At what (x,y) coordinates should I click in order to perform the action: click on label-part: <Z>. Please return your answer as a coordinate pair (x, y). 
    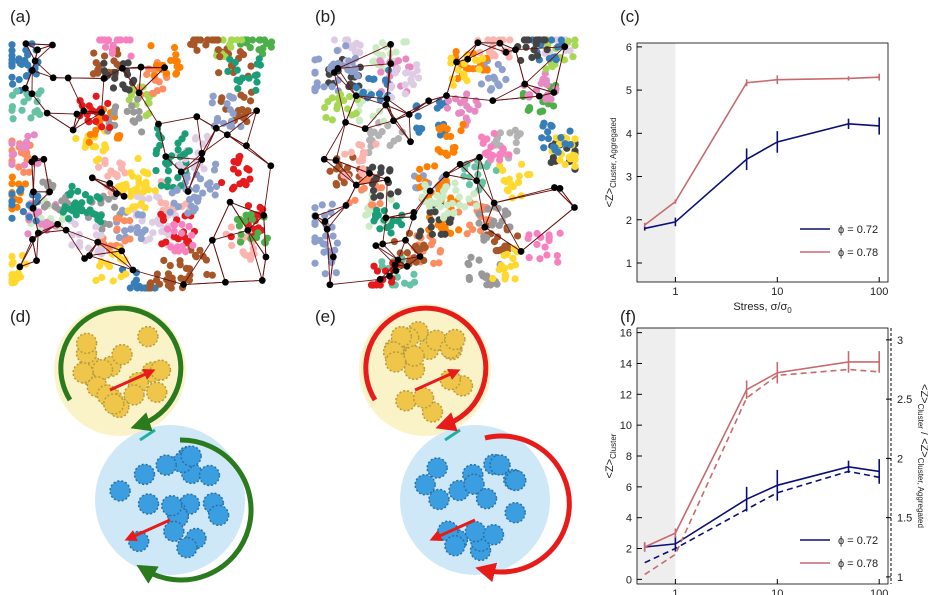
    Looking at the image, I should click on (610, 198).